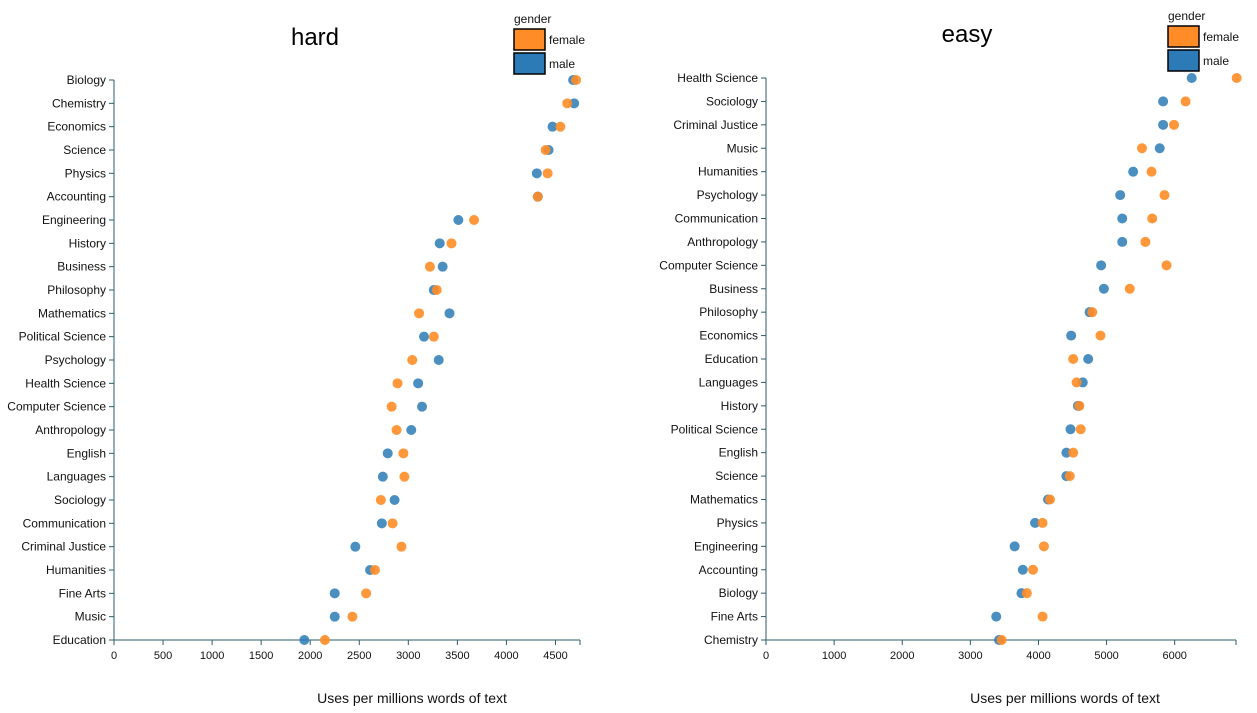 This screenshot has height=713, width=1257. Describe the element at coordinates (728, 172) in the screenshot. I see `category-label: Humanities` at that location.